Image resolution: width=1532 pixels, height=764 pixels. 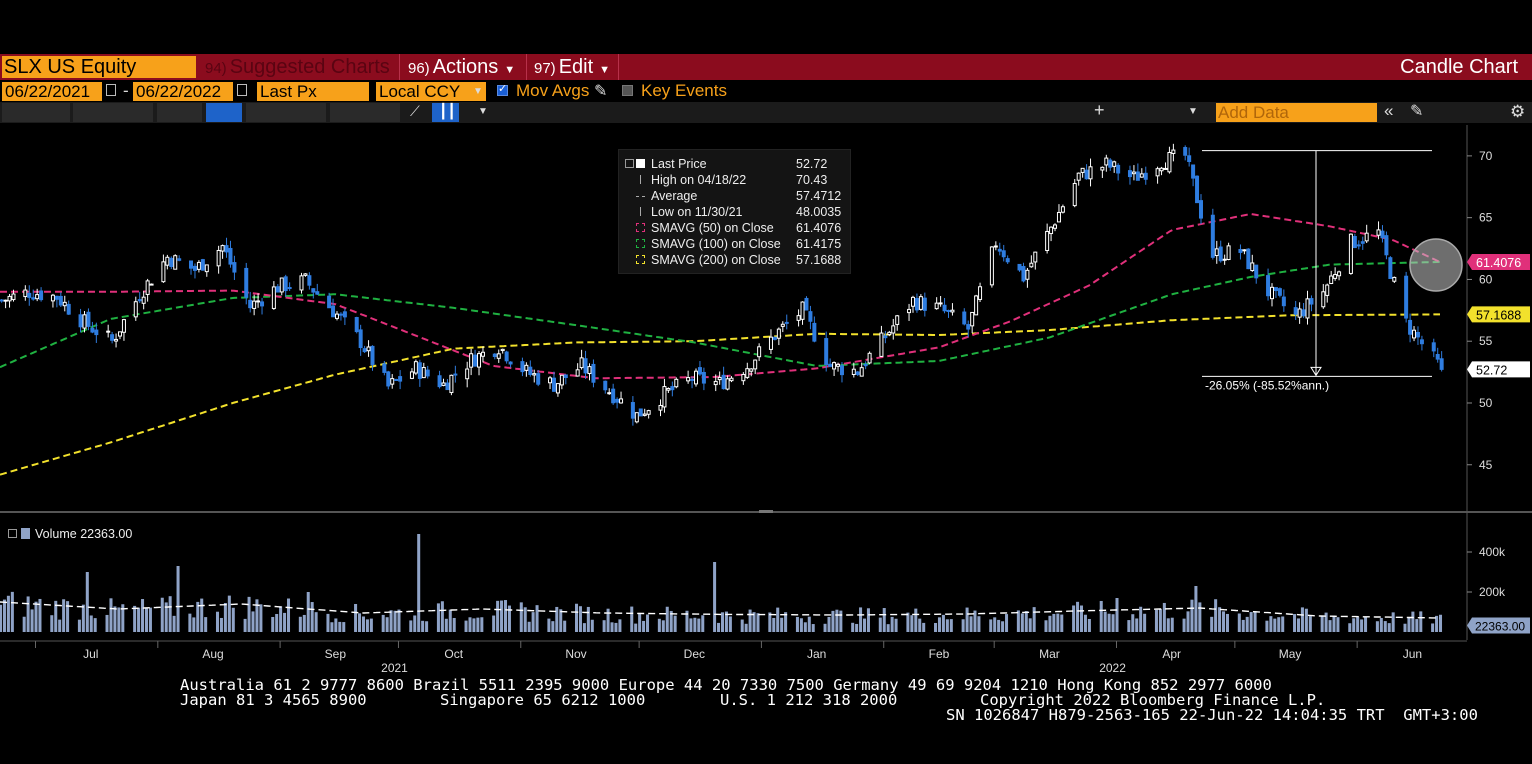 What do you see at coordinates (1296, 112) in the screenshot?
I see `add-data-input: Add Data` at bounding box center [1296, 112].